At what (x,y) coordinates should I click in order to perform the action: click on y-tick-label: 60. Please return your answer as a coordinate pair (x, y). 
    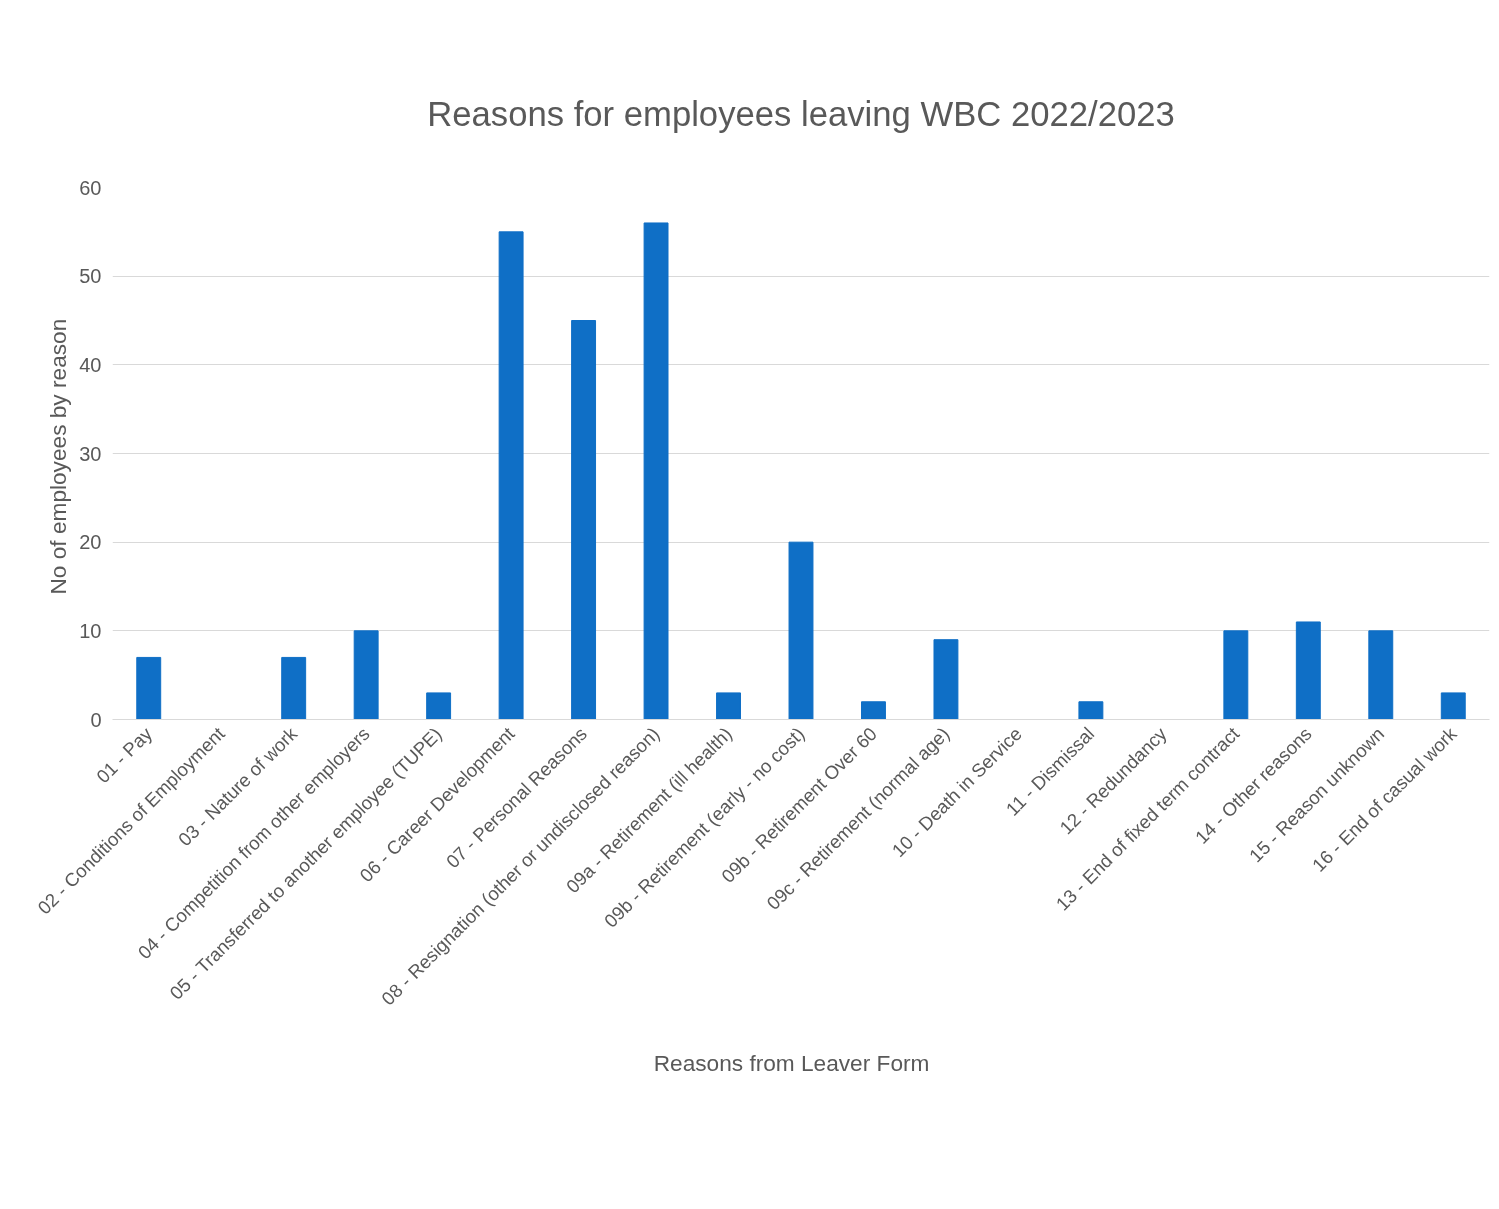
    Looking at the image, I should click on (90, 187).